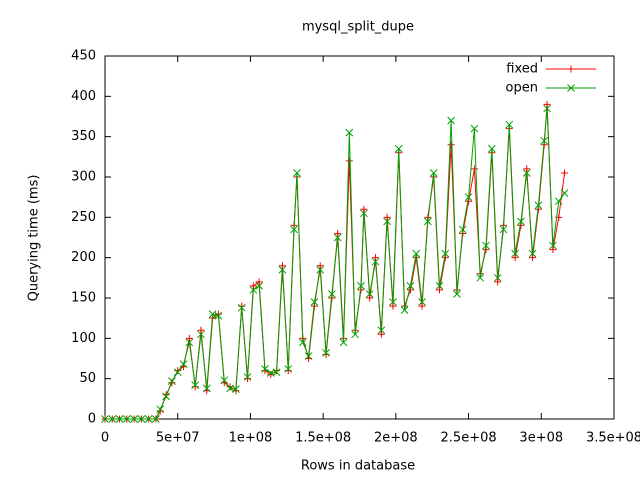  Describe the element at coordinates (92, 419) in the screenshot. I see `y-tick-label: 0` at that location.